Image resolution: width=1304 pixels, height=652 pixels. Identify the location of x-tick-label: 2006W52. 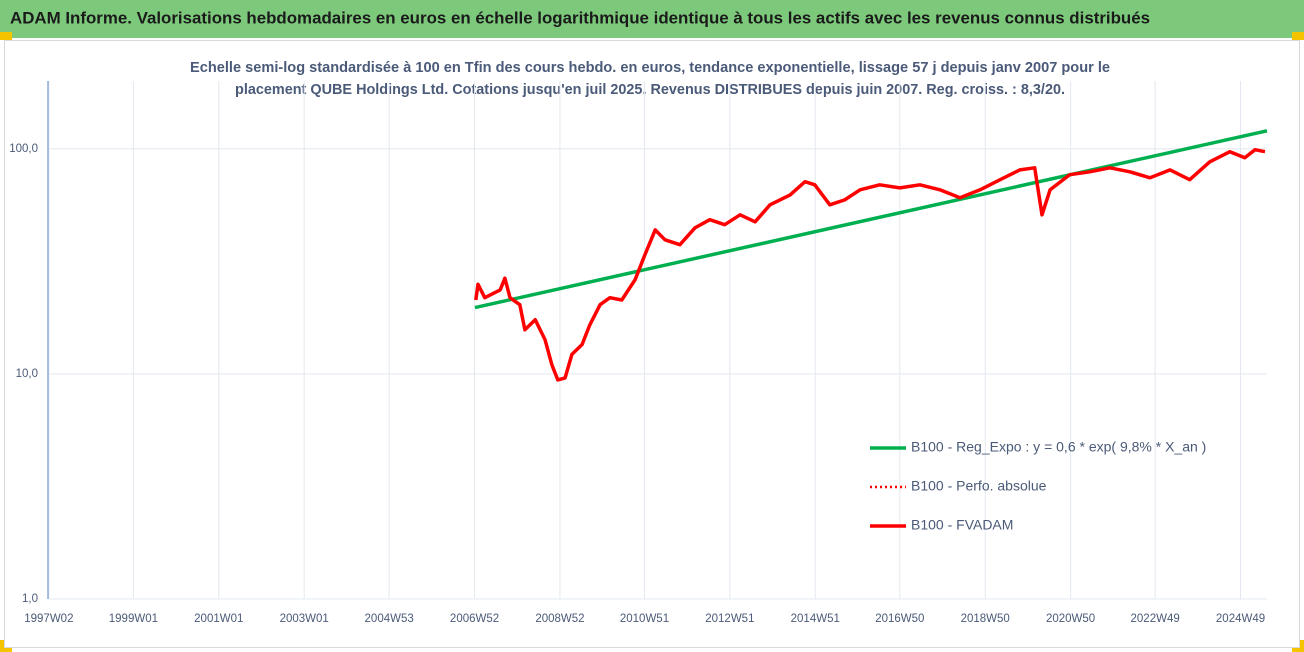
(474, 619).